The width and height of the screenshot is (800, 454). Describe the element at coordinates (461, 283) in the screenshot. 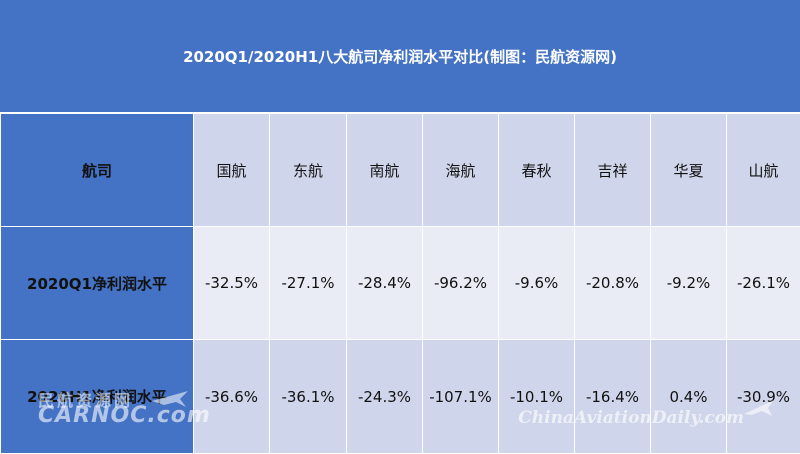

I see `value-cell: -96.2%` at that location.